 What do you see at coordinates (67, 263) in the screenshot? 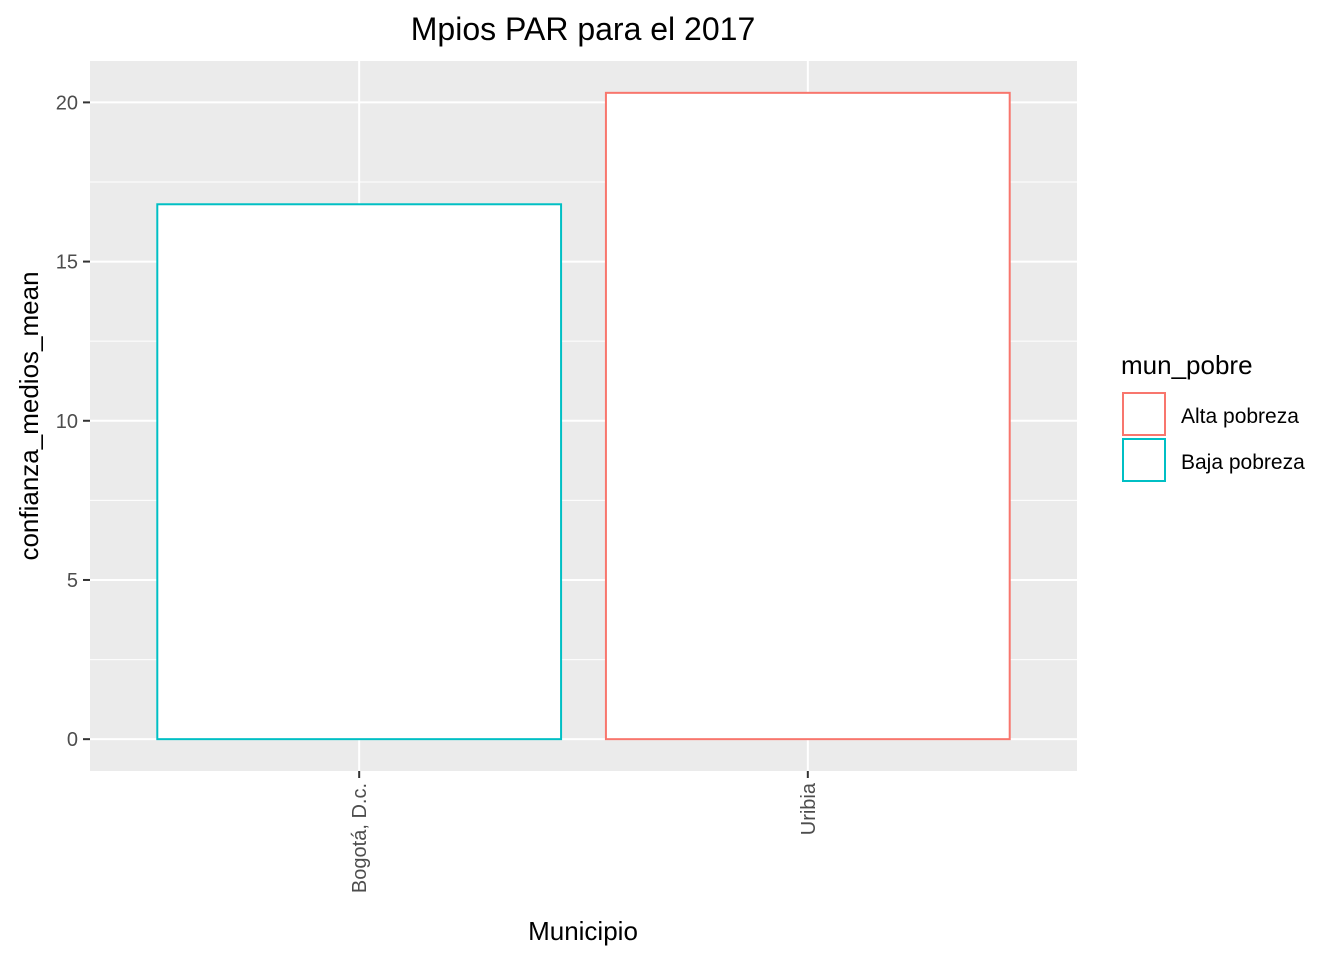
I see `y-tick-label: 15` at bounding box center [67, 263].